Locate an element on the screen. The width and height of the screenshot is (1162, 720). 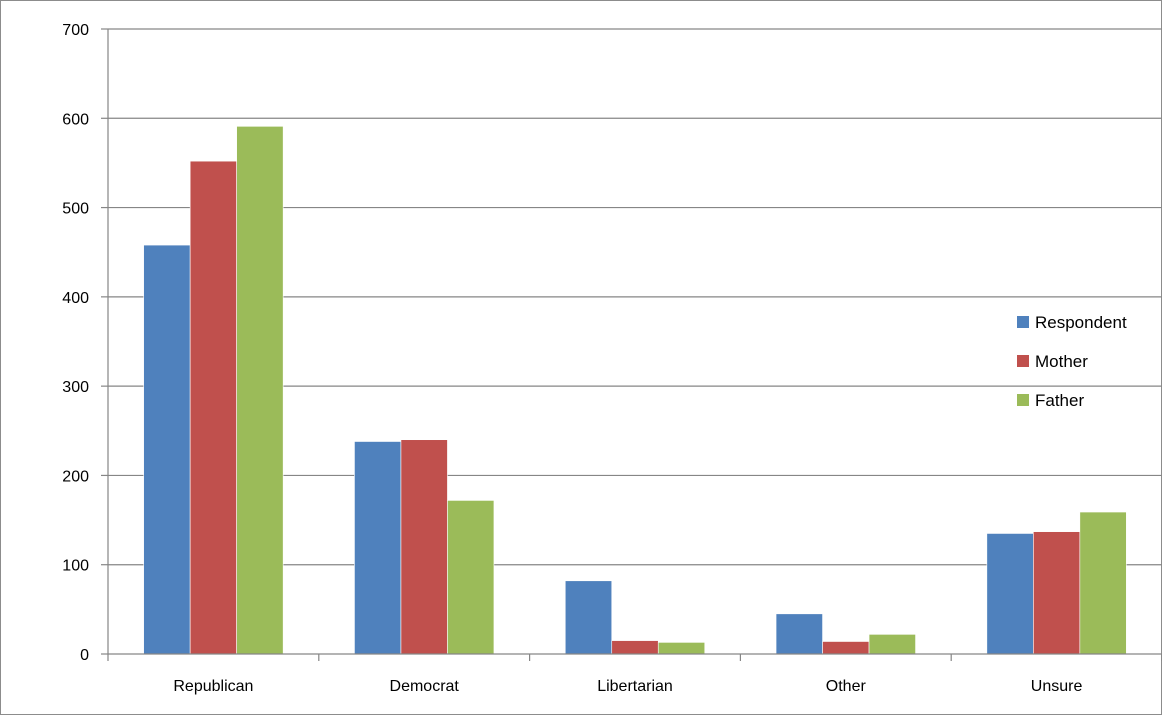
legend-label: Father is located at coordinates (1059, 400).